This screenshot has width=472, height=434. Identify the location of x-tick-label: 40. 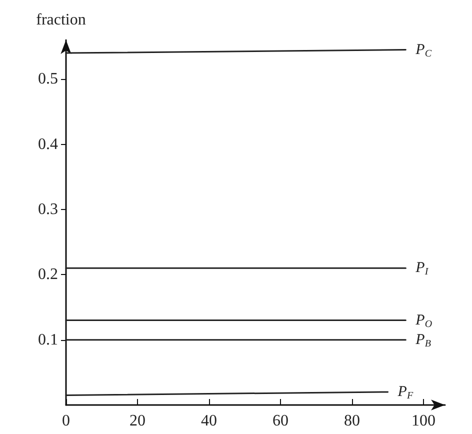
(209, 421).